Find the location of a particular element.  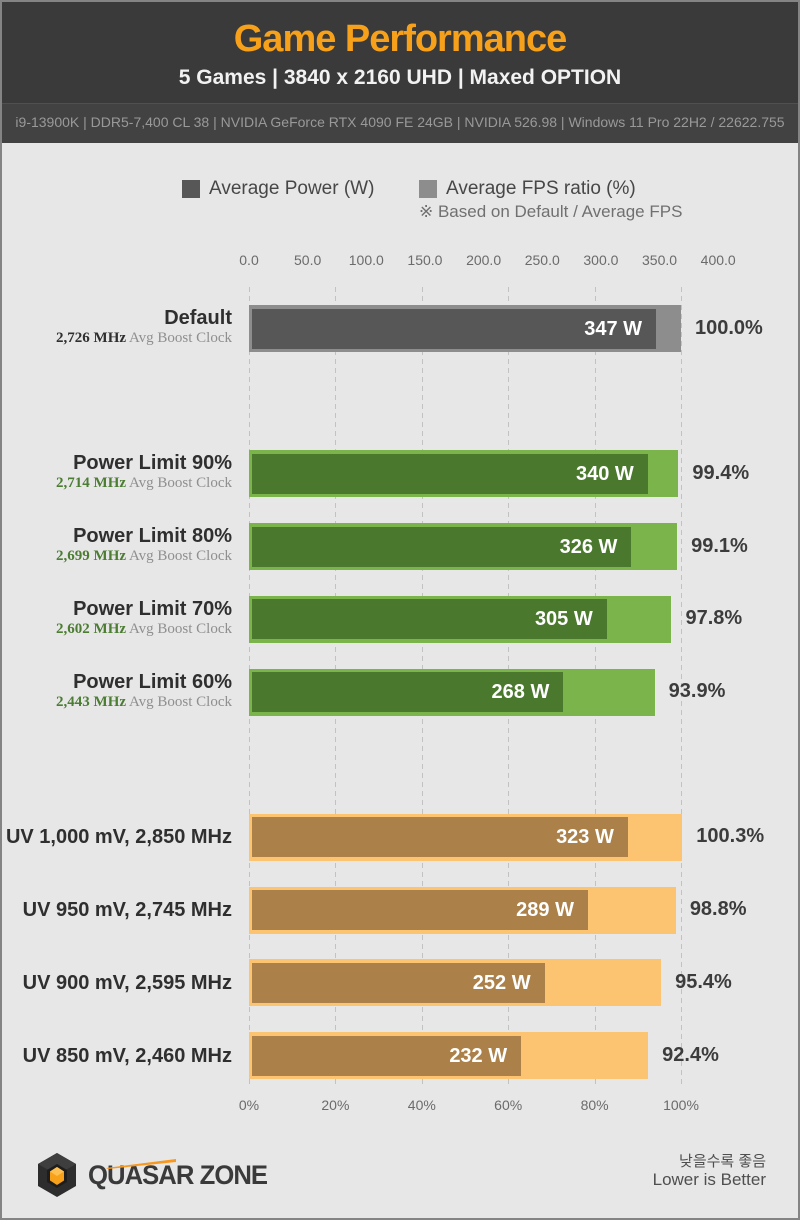

bottom-axis-tick-0%: 0% is located at coordinates (249, 1105).